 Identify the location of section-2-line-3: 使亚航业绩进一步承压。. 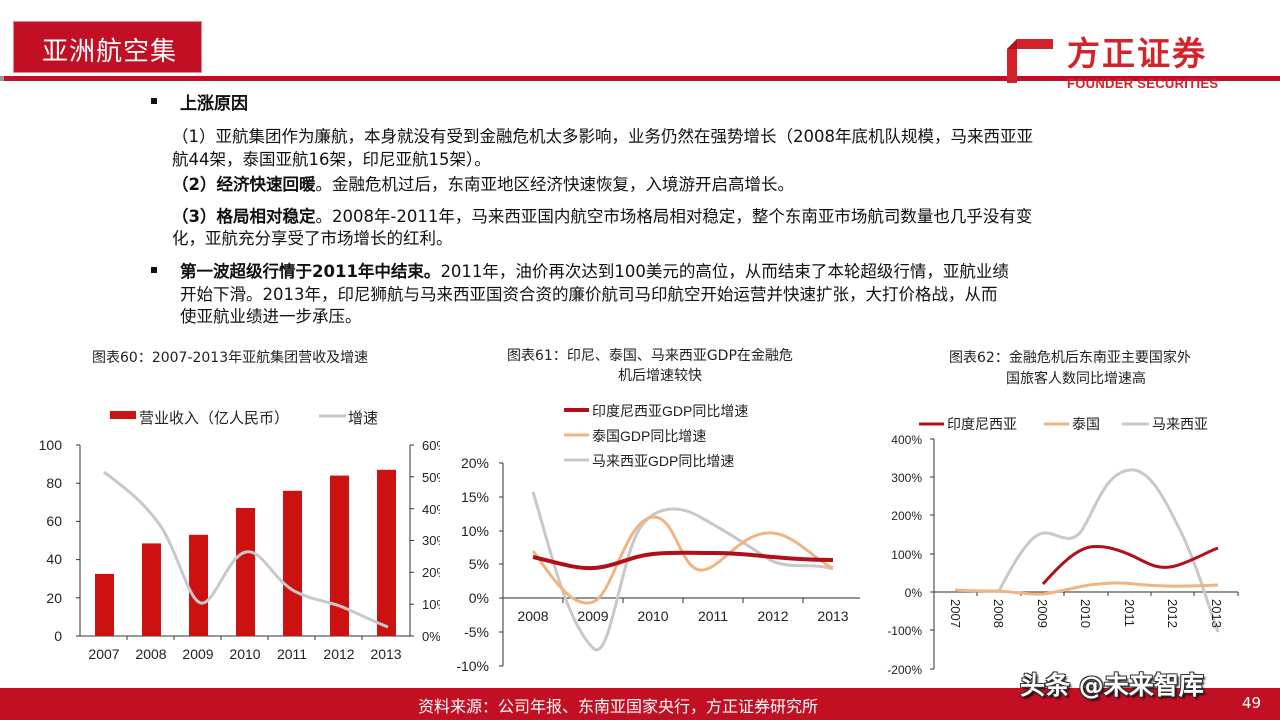
(271, 316).